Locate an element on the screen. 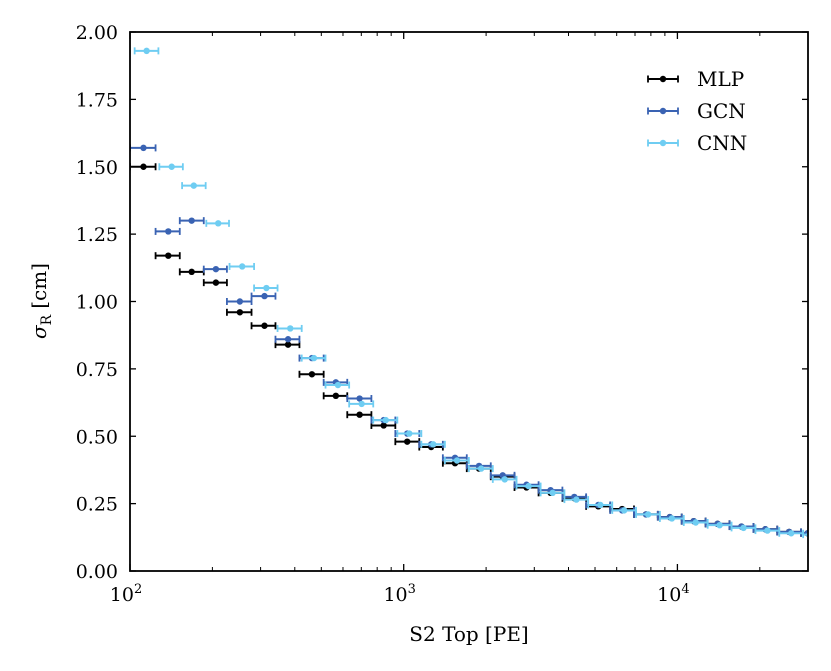 The width and height of the screenshot is (831, 671). x-tick-label-exponent: 2 is located at coordinates (138, 589).